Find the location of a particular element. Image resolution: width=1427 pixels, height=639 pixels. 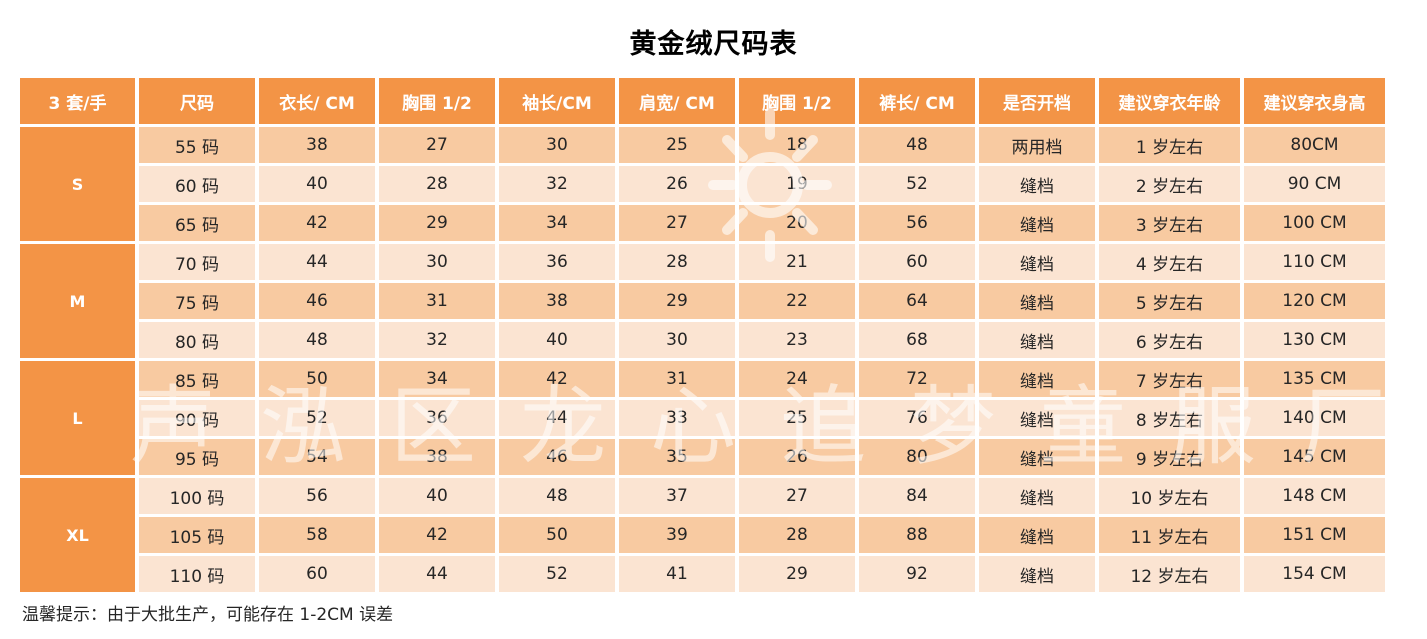

table-cell: 25 is located at coordinates (797, 418).